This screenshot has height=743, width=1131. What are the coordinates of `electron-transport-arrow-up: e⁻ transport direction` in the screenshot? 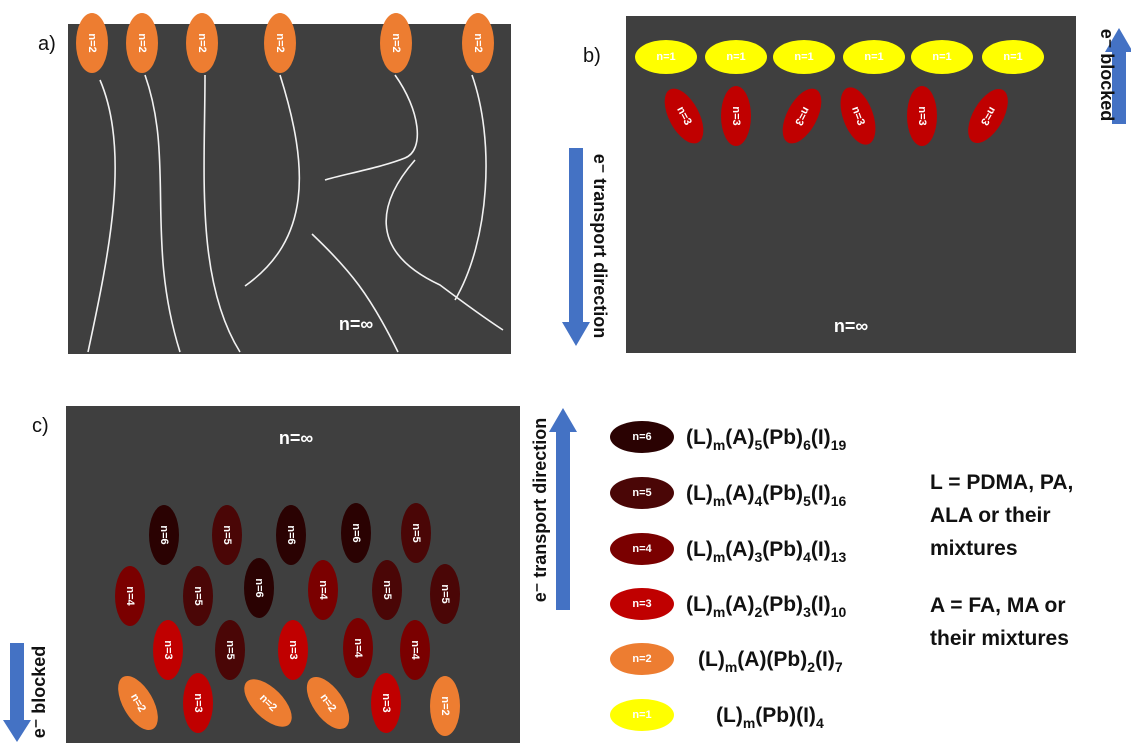 It's located at (553, 509).